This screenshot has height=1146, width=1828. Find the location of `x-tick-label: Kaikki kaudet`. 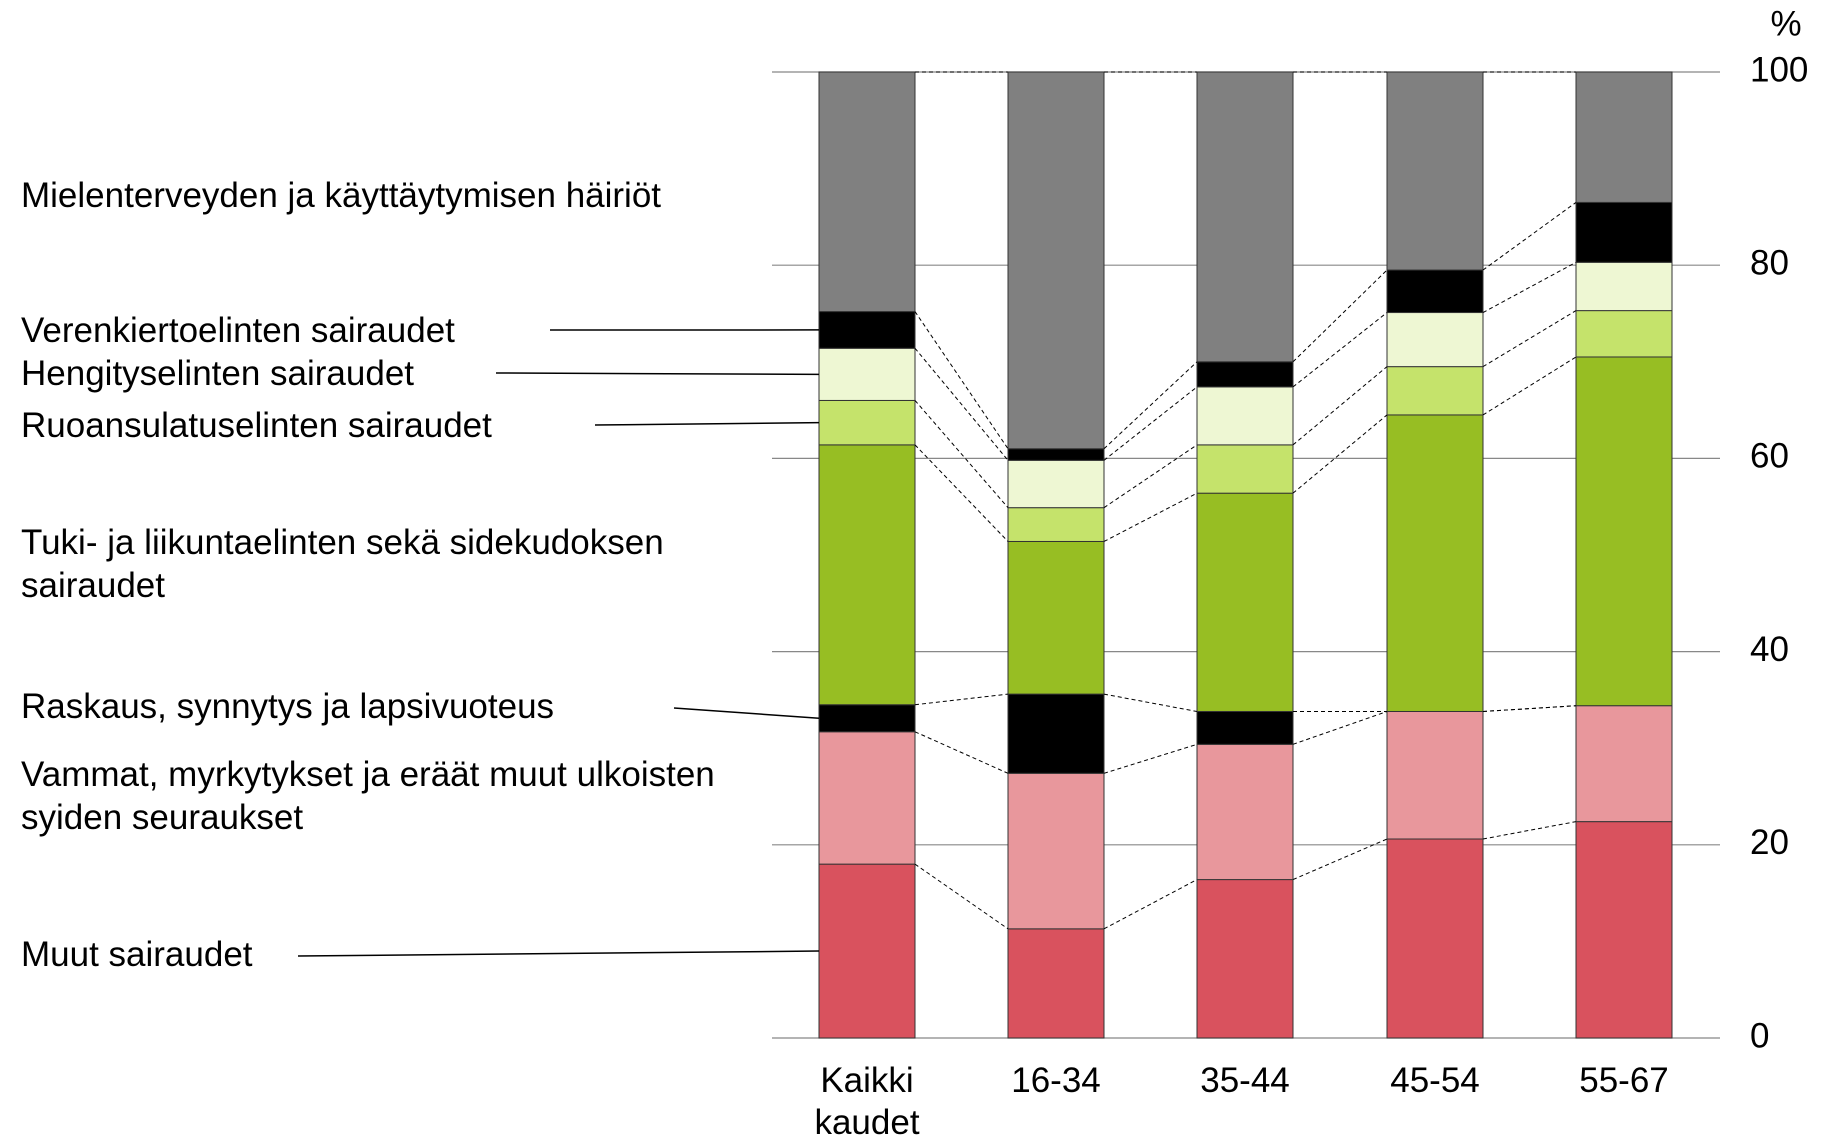

x-tick-label: Kaikki kaudet is located at coordinates (867, 1101).